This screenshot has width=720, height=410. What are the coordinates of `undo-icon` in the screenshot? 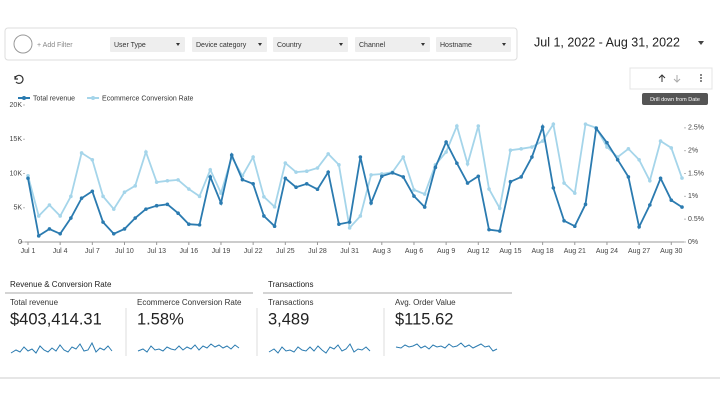 It's located at (19, 79).